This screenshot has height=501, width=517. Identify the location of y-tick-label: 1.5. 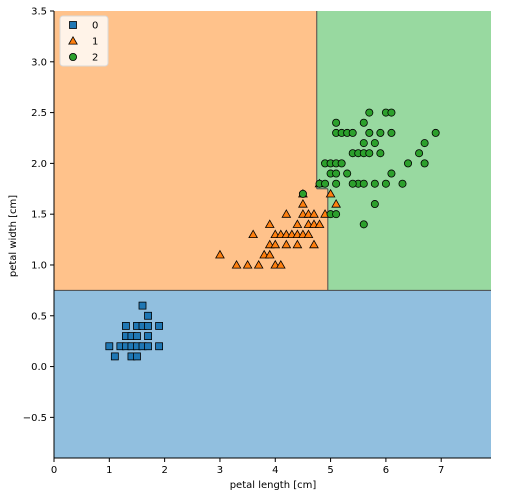
(39, 215).